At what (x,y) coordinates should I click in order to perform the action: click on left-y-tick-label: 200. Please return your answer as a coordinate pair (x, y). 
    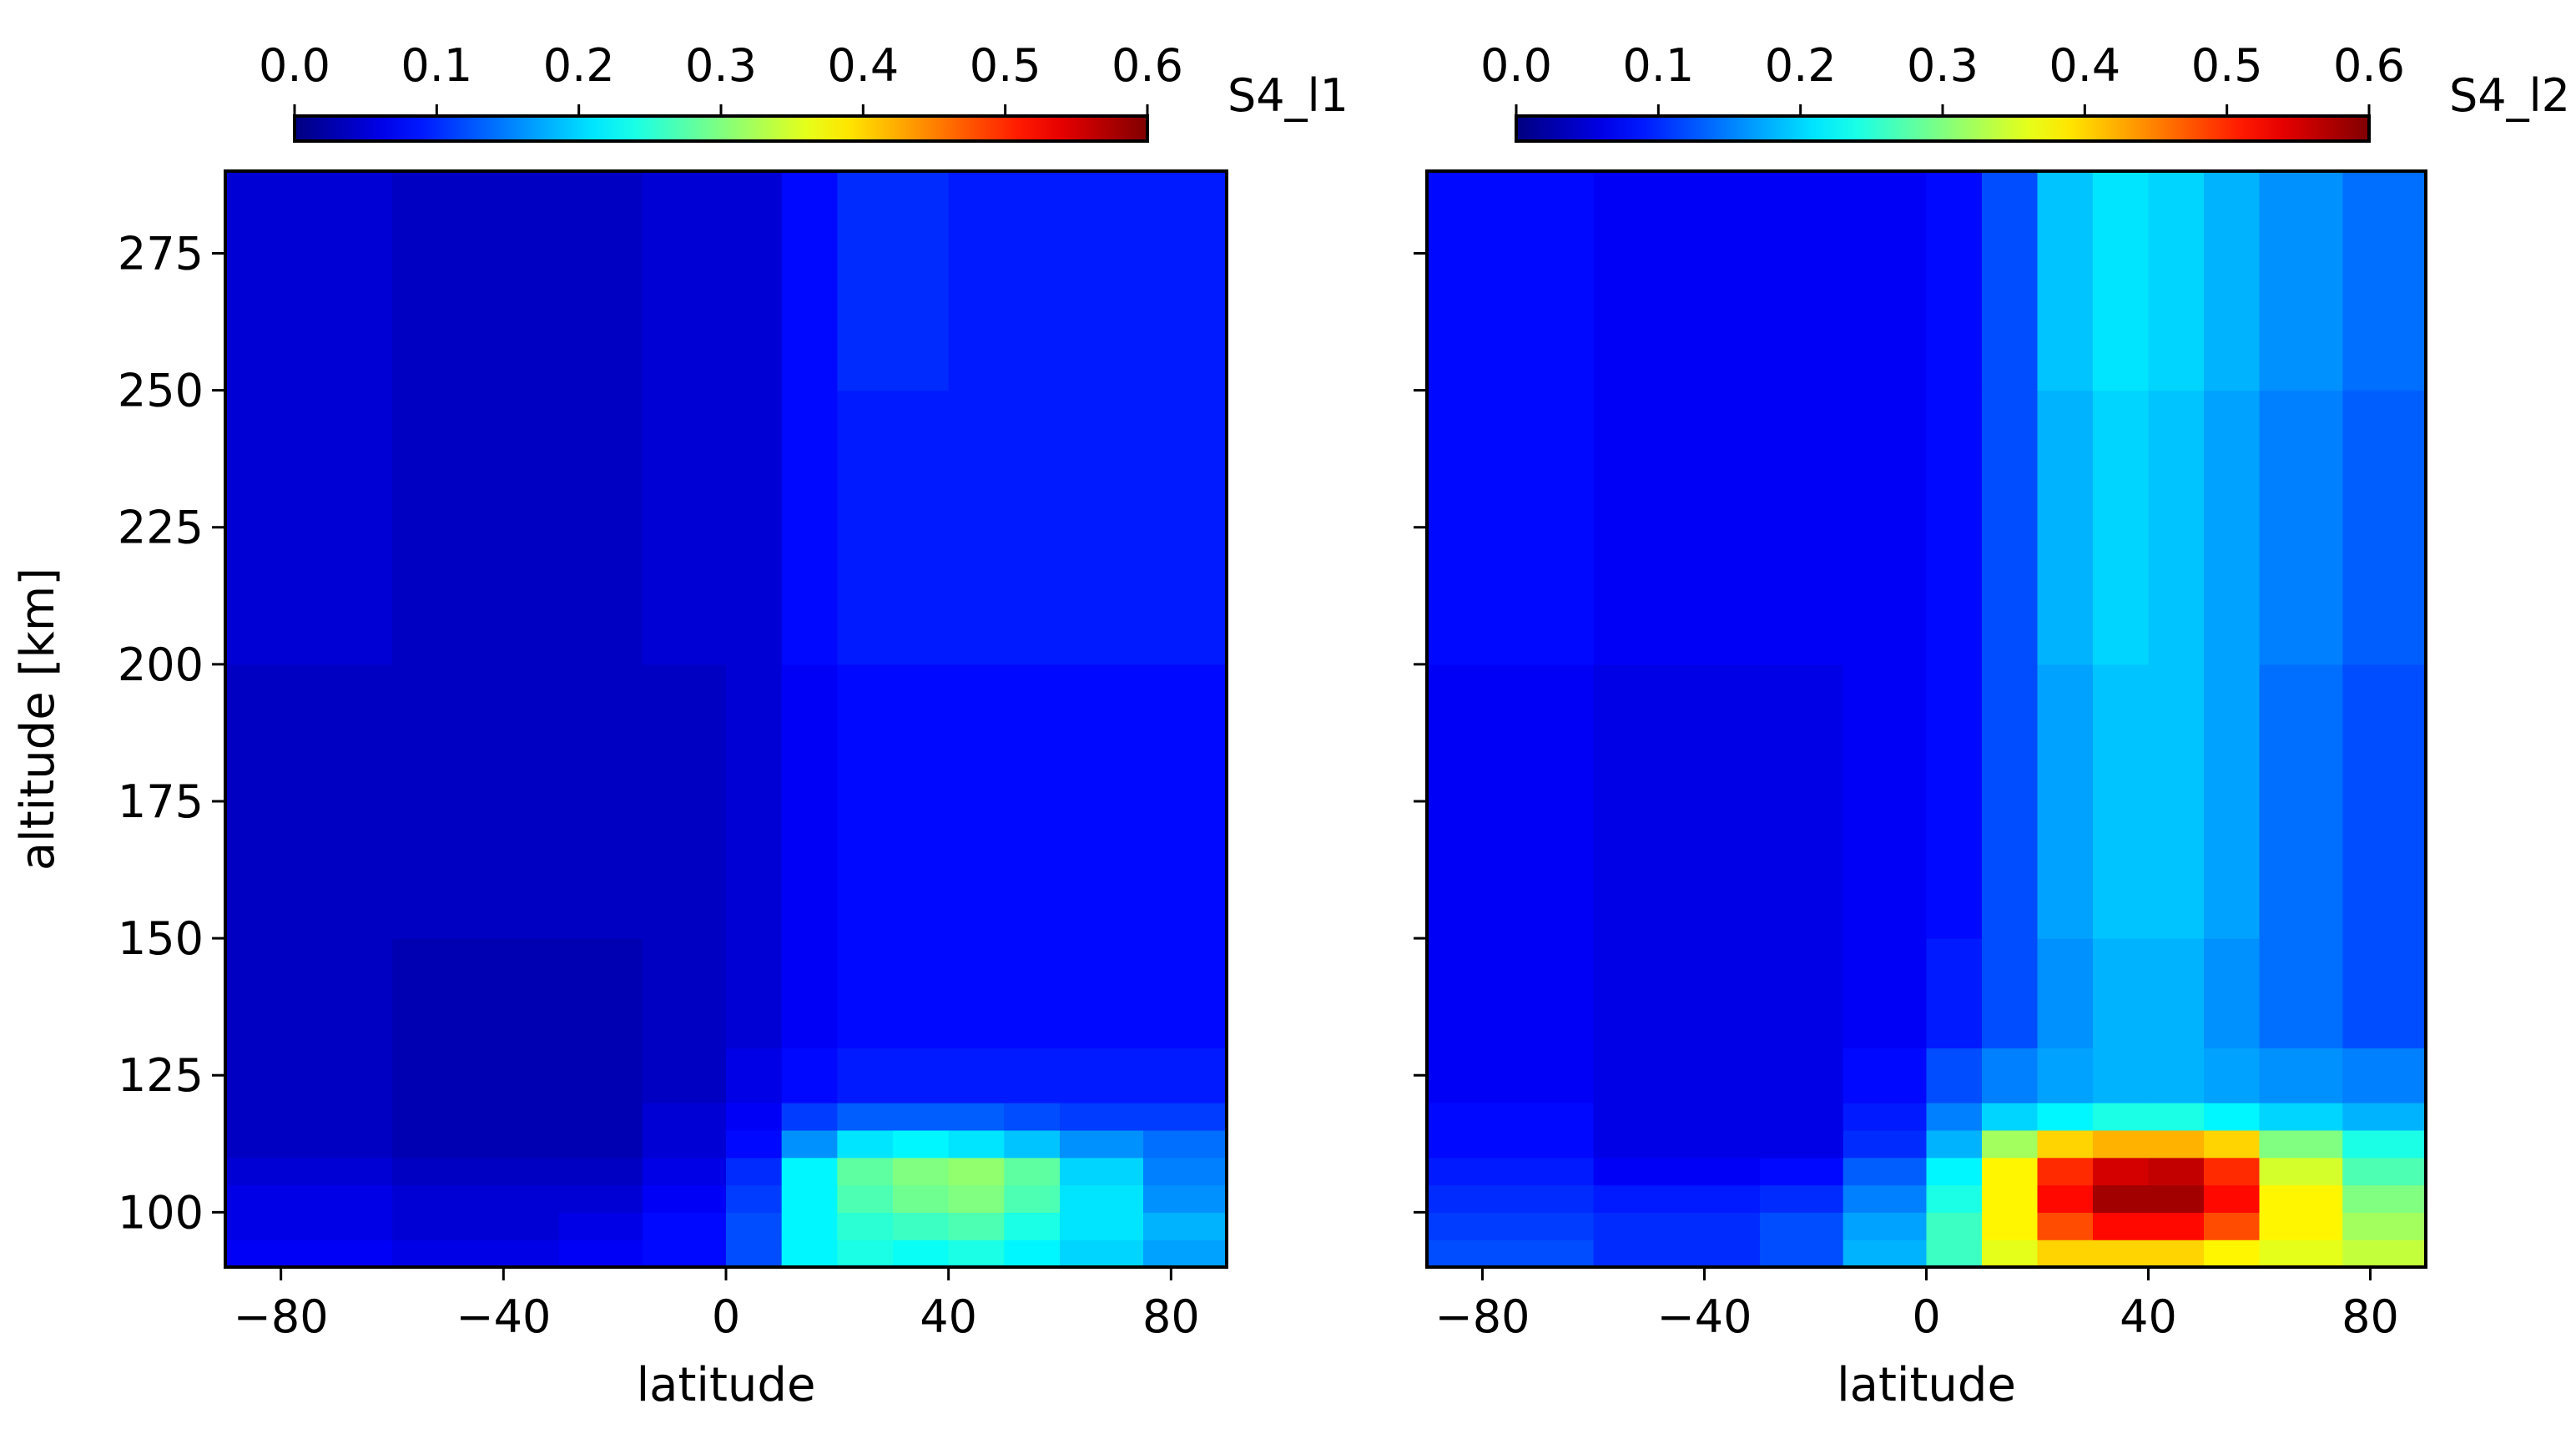
    Looking at the image, I should click on (161, 665).